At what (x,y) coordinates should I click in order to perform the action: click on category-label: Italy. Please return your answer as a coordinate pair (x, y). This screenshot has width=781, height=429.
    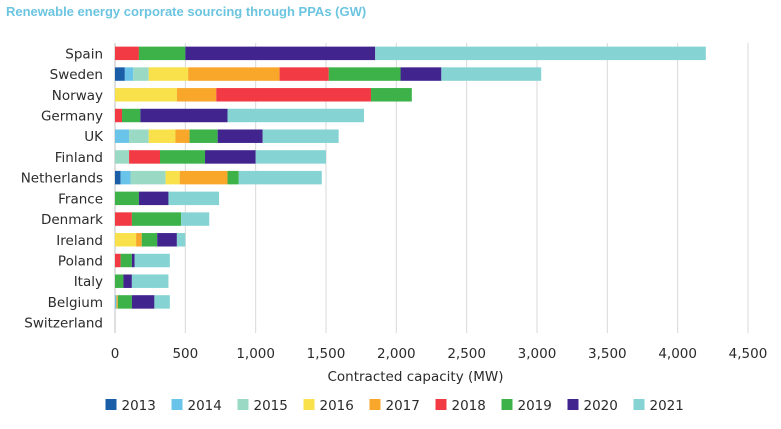
    Looking at the image, I should click on (88, 282).